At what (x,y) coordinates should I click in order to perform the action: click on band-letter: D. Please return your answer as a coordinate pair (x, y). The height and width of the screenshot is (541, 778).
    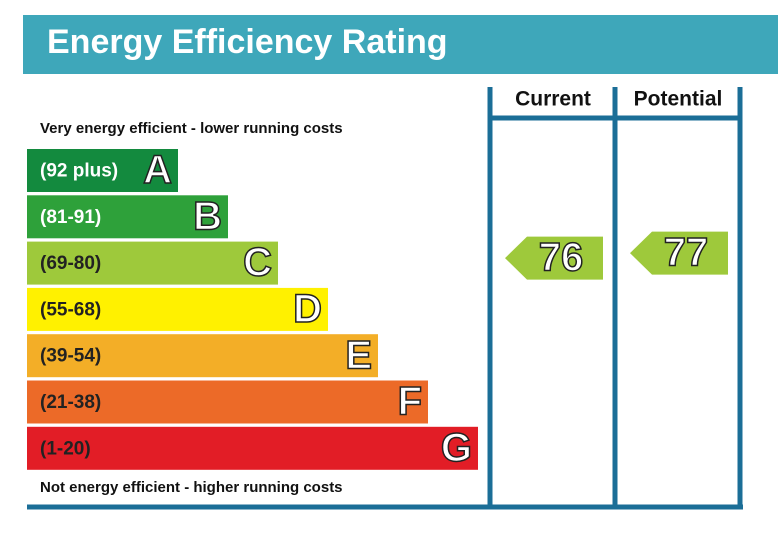
    Looking at the image, I should click on (307, 309).